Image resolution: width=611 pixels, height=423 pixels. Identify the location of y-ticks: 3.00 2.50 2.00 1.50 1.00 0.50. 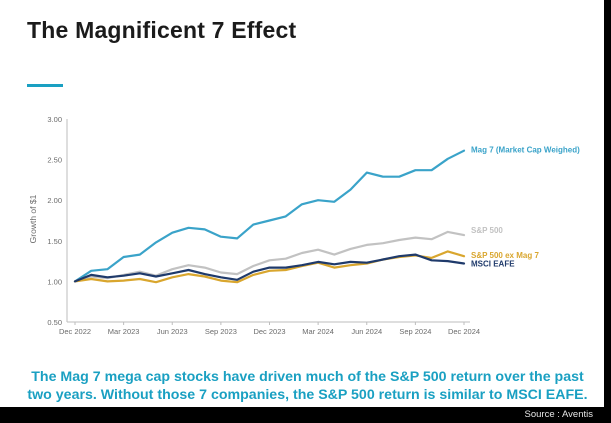
(54, 221).